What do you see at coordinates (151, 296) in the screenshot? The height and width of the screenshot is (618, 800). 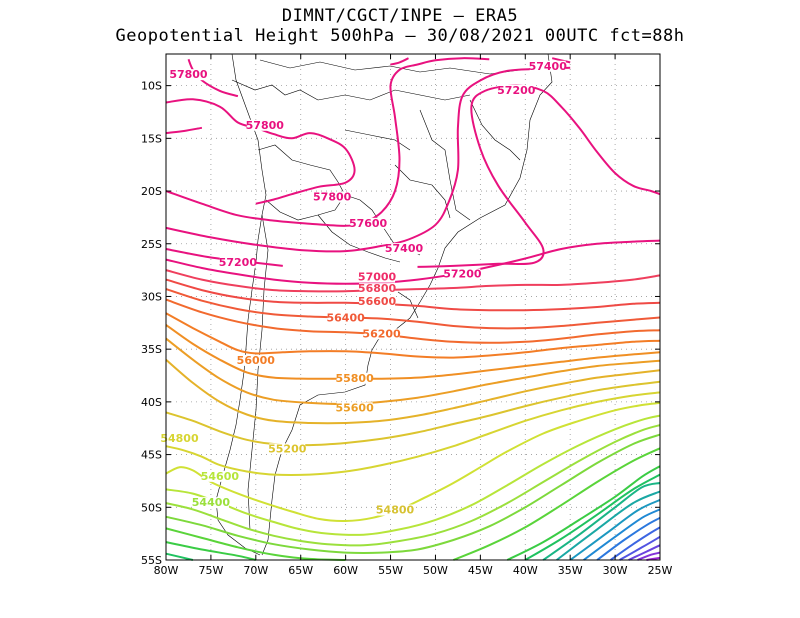 I see `y-tick-label: 30S` at bounding box center [151, 296].